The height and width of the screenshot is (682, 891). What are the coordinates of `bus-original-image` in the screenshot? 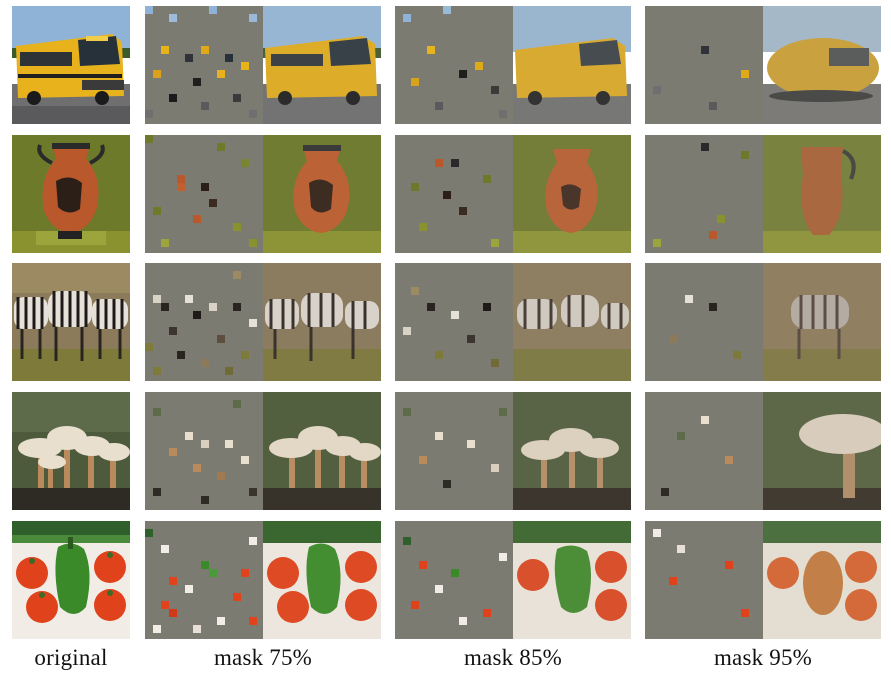 It's located at (71, 65).